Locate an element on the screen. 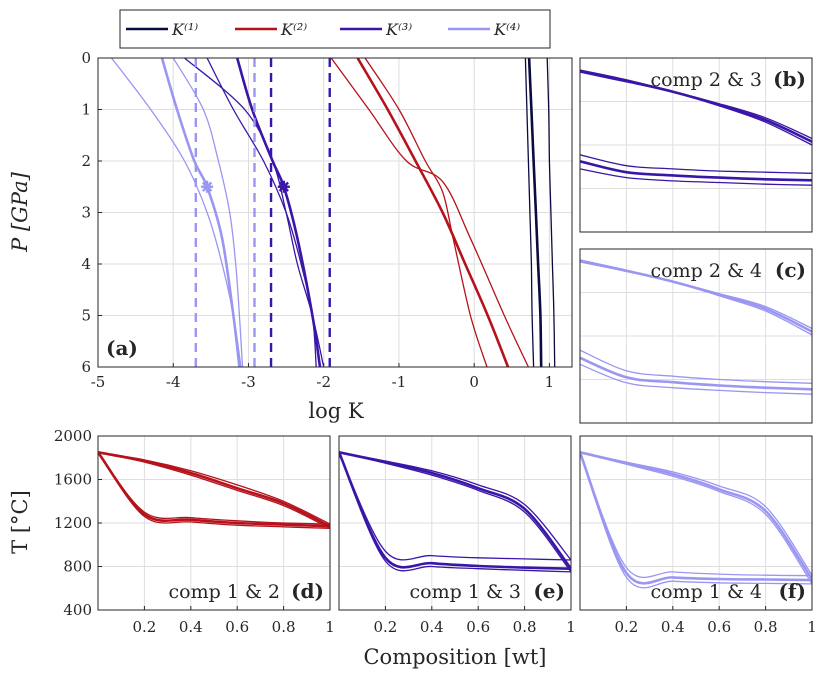 This screenshot has width=830, height=679. panel-e-curves is located at coordinates (455, 512).